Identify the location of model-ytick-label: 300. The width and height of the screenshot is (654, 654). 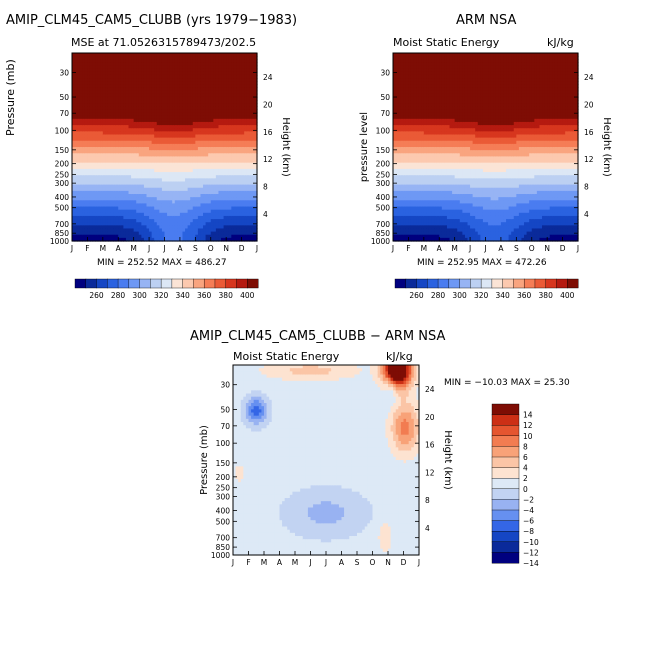
(62, 183).